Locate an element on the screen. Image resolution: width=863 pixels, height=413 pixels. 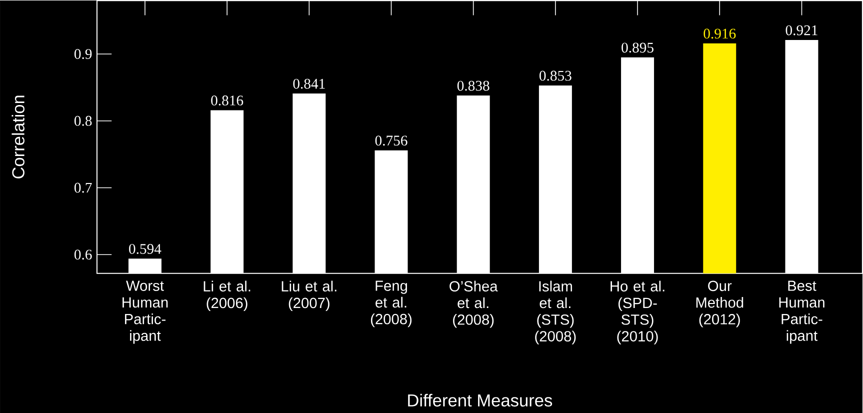
x-tick-label: Islam et al. (STS) (2008) is located at coordinates (555, 312).